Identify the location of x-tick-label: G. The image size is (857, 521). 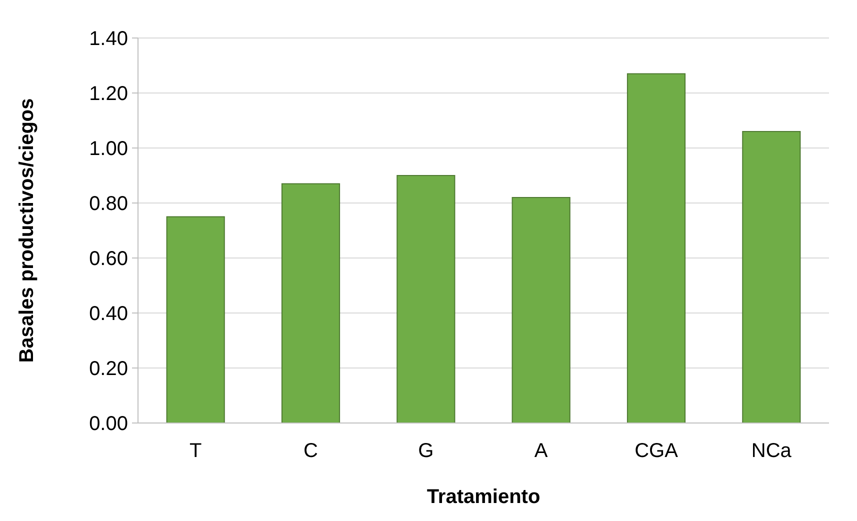
(426, 451).